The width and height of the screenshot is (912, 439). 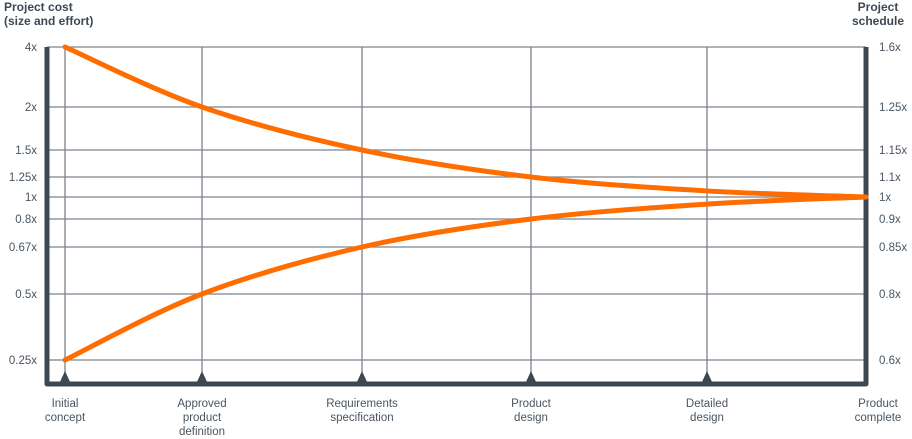 I want to click on x-axis-label-line: definition, so click(x=202, y=432).